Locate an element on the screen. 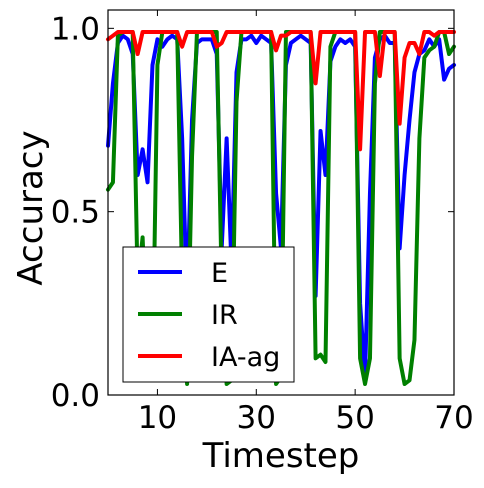 The height and width of the screenshot is (488, 484). y-axis-label: Accuracy is located at coordinates (31, 207).